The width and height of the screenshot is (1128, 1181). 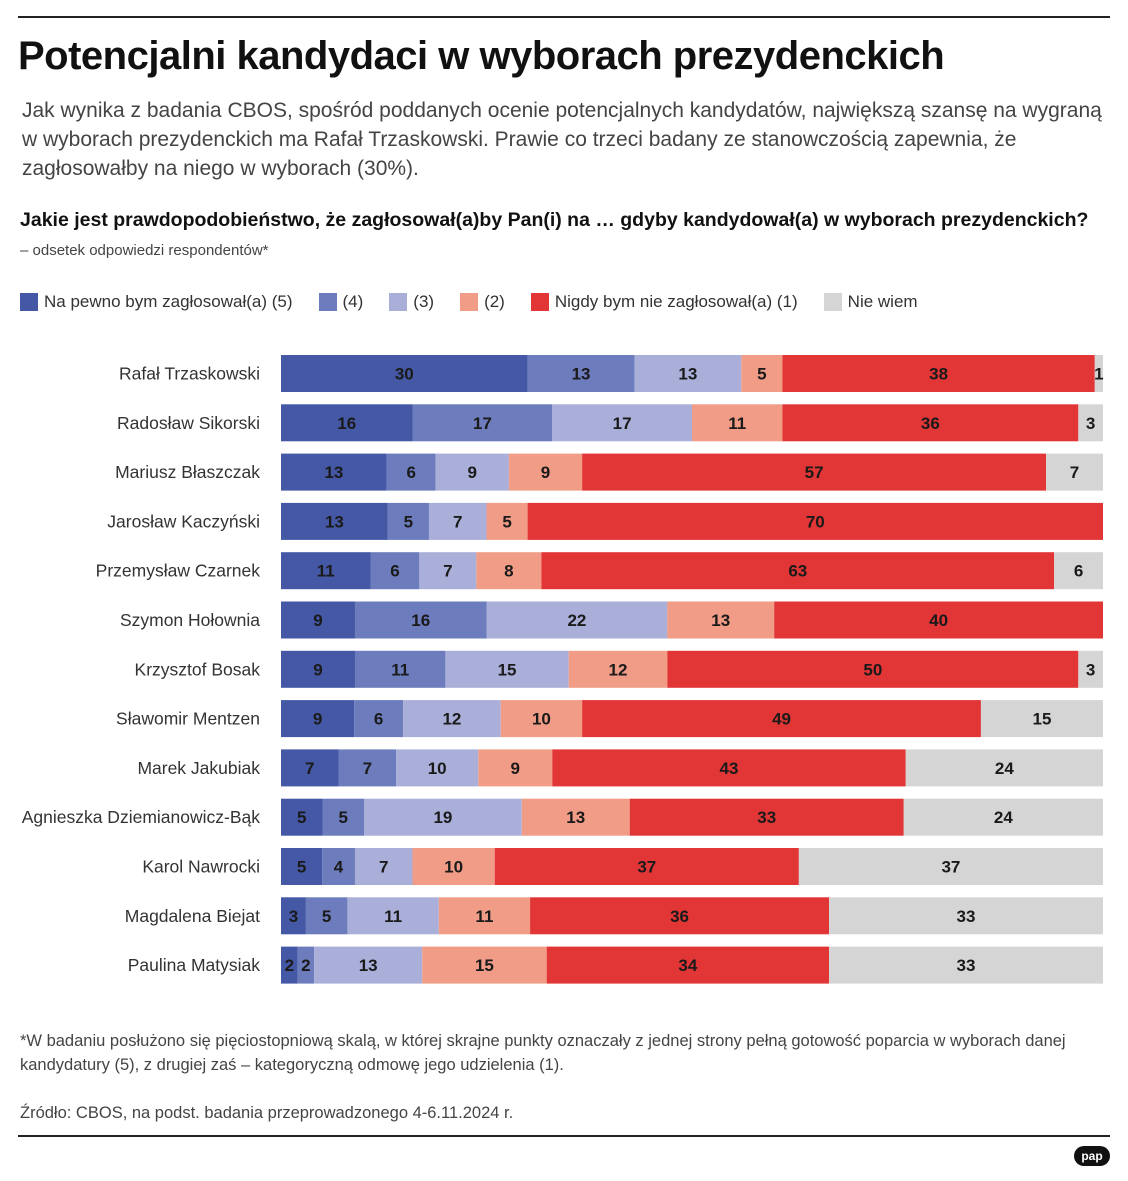 What do you see at coordinates (144, 250) in the screenshot?
I see `question-note: – odsetek odpowiedzi respondentów*` at bounding box center [144, 250].